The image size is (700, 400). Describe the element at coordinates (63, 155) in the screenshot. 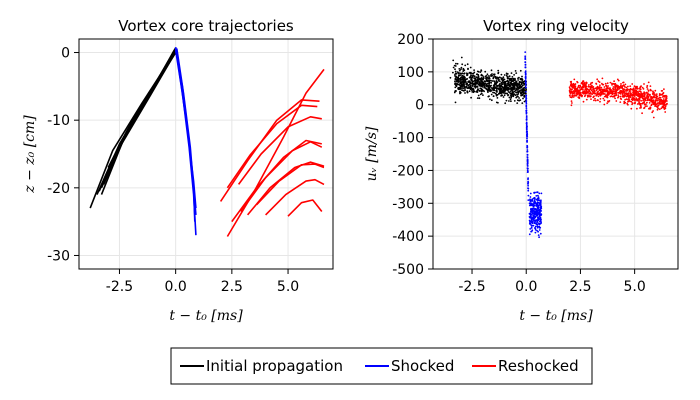

I see `trajectories-y-ticks: 0 -10 -20 -30` at that location.